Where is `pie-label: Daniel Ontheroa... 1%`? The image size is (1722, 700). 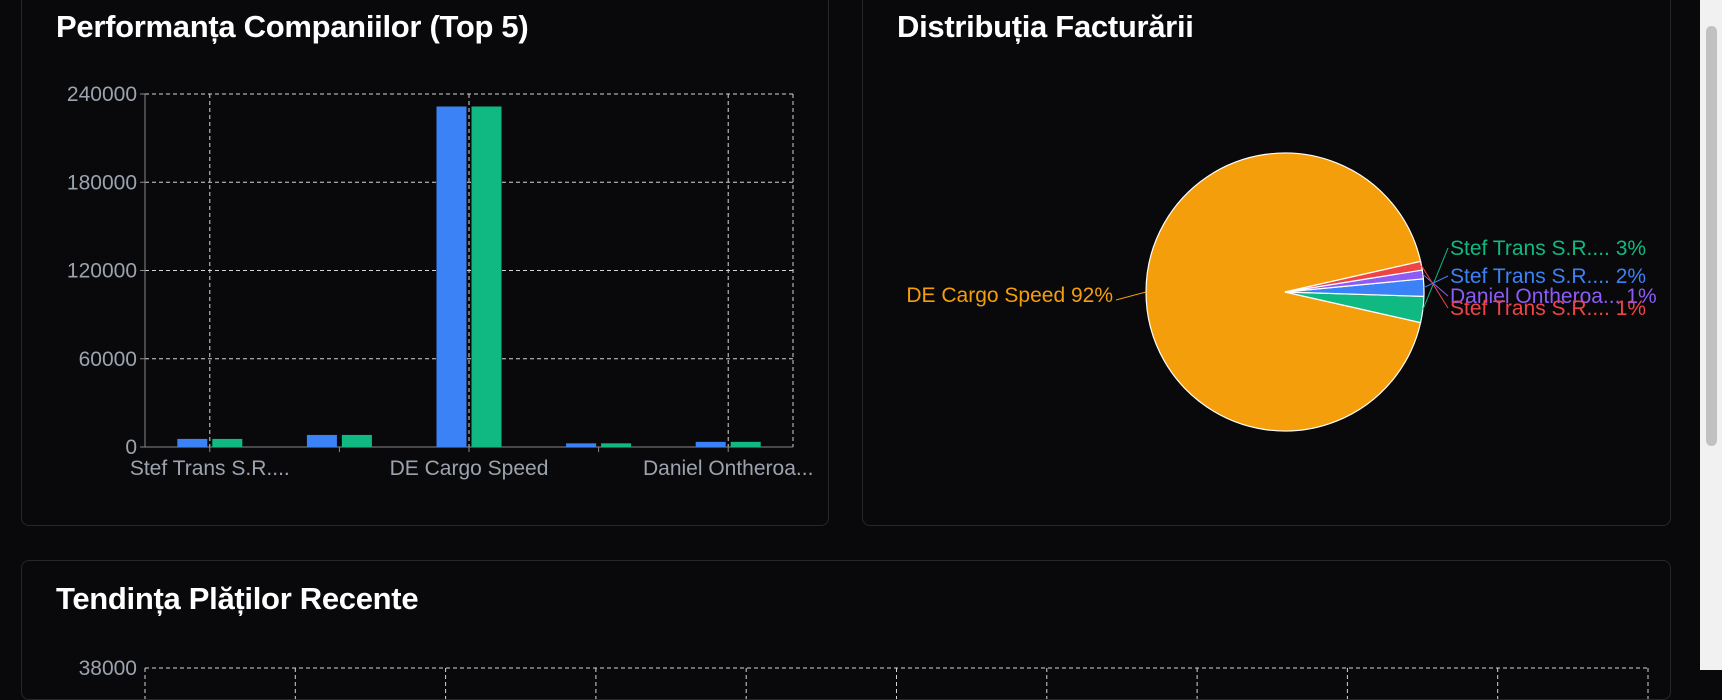 pie-label: Daniel Ontheroa... 1% is located at coordinates (1553, 296).